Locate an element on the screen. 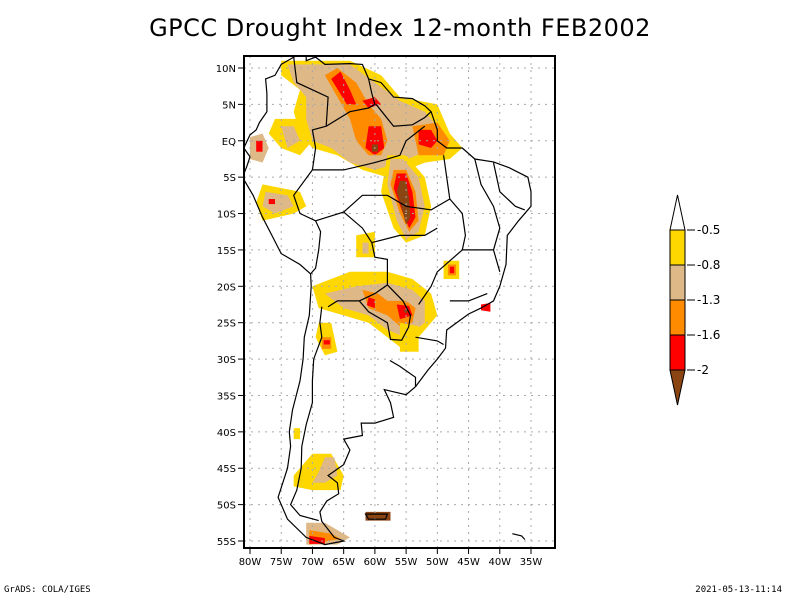 The width and height of the screenshot is (800, 600). lat-tick-label: 35S is located at coordinates (226, 396).